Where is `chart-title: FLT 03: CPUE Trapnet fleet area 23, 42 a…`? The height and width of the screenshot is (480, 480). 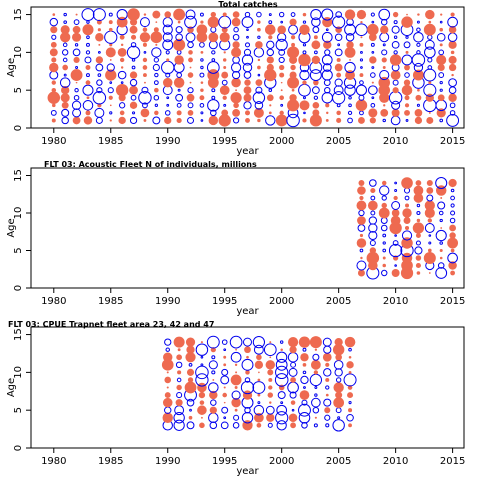
chart-title: FLT 03: CPUE Trapnet fleet area 23, 42 a… is located at coordinates (111, 324).